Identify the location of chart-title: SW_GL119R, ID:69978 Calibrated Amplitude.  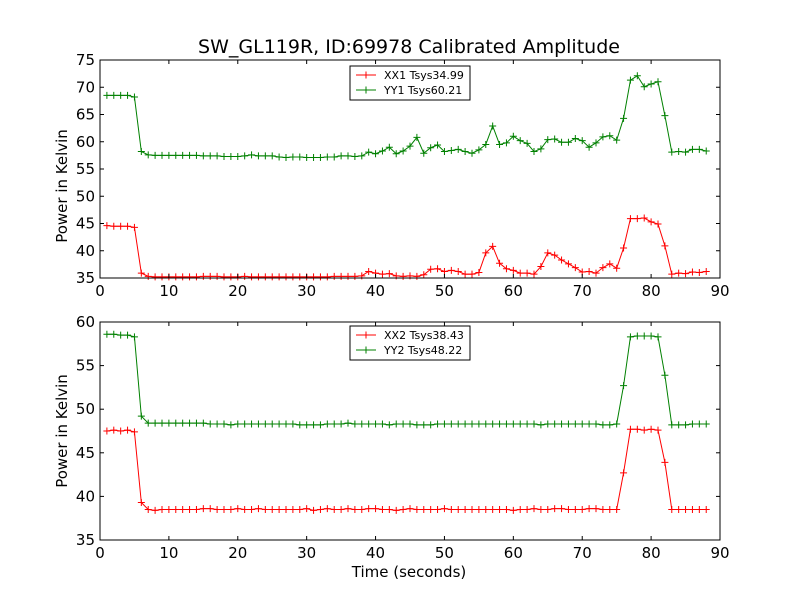
(409, 47).